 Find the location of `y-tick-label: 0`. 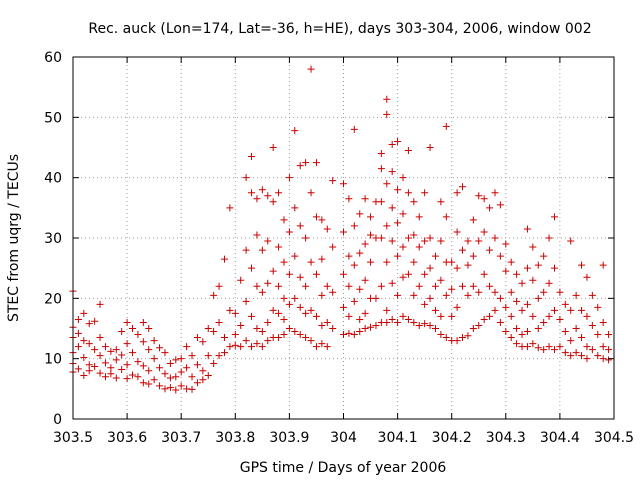

y-tick-label: 0 is located at coordinates (57, 420).